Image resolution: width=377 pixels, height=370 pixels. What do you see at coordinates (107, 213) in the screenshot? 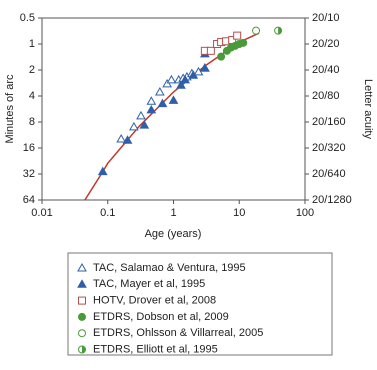
I see `x-tick-label: 0.1` at bounding box center [107, 213].